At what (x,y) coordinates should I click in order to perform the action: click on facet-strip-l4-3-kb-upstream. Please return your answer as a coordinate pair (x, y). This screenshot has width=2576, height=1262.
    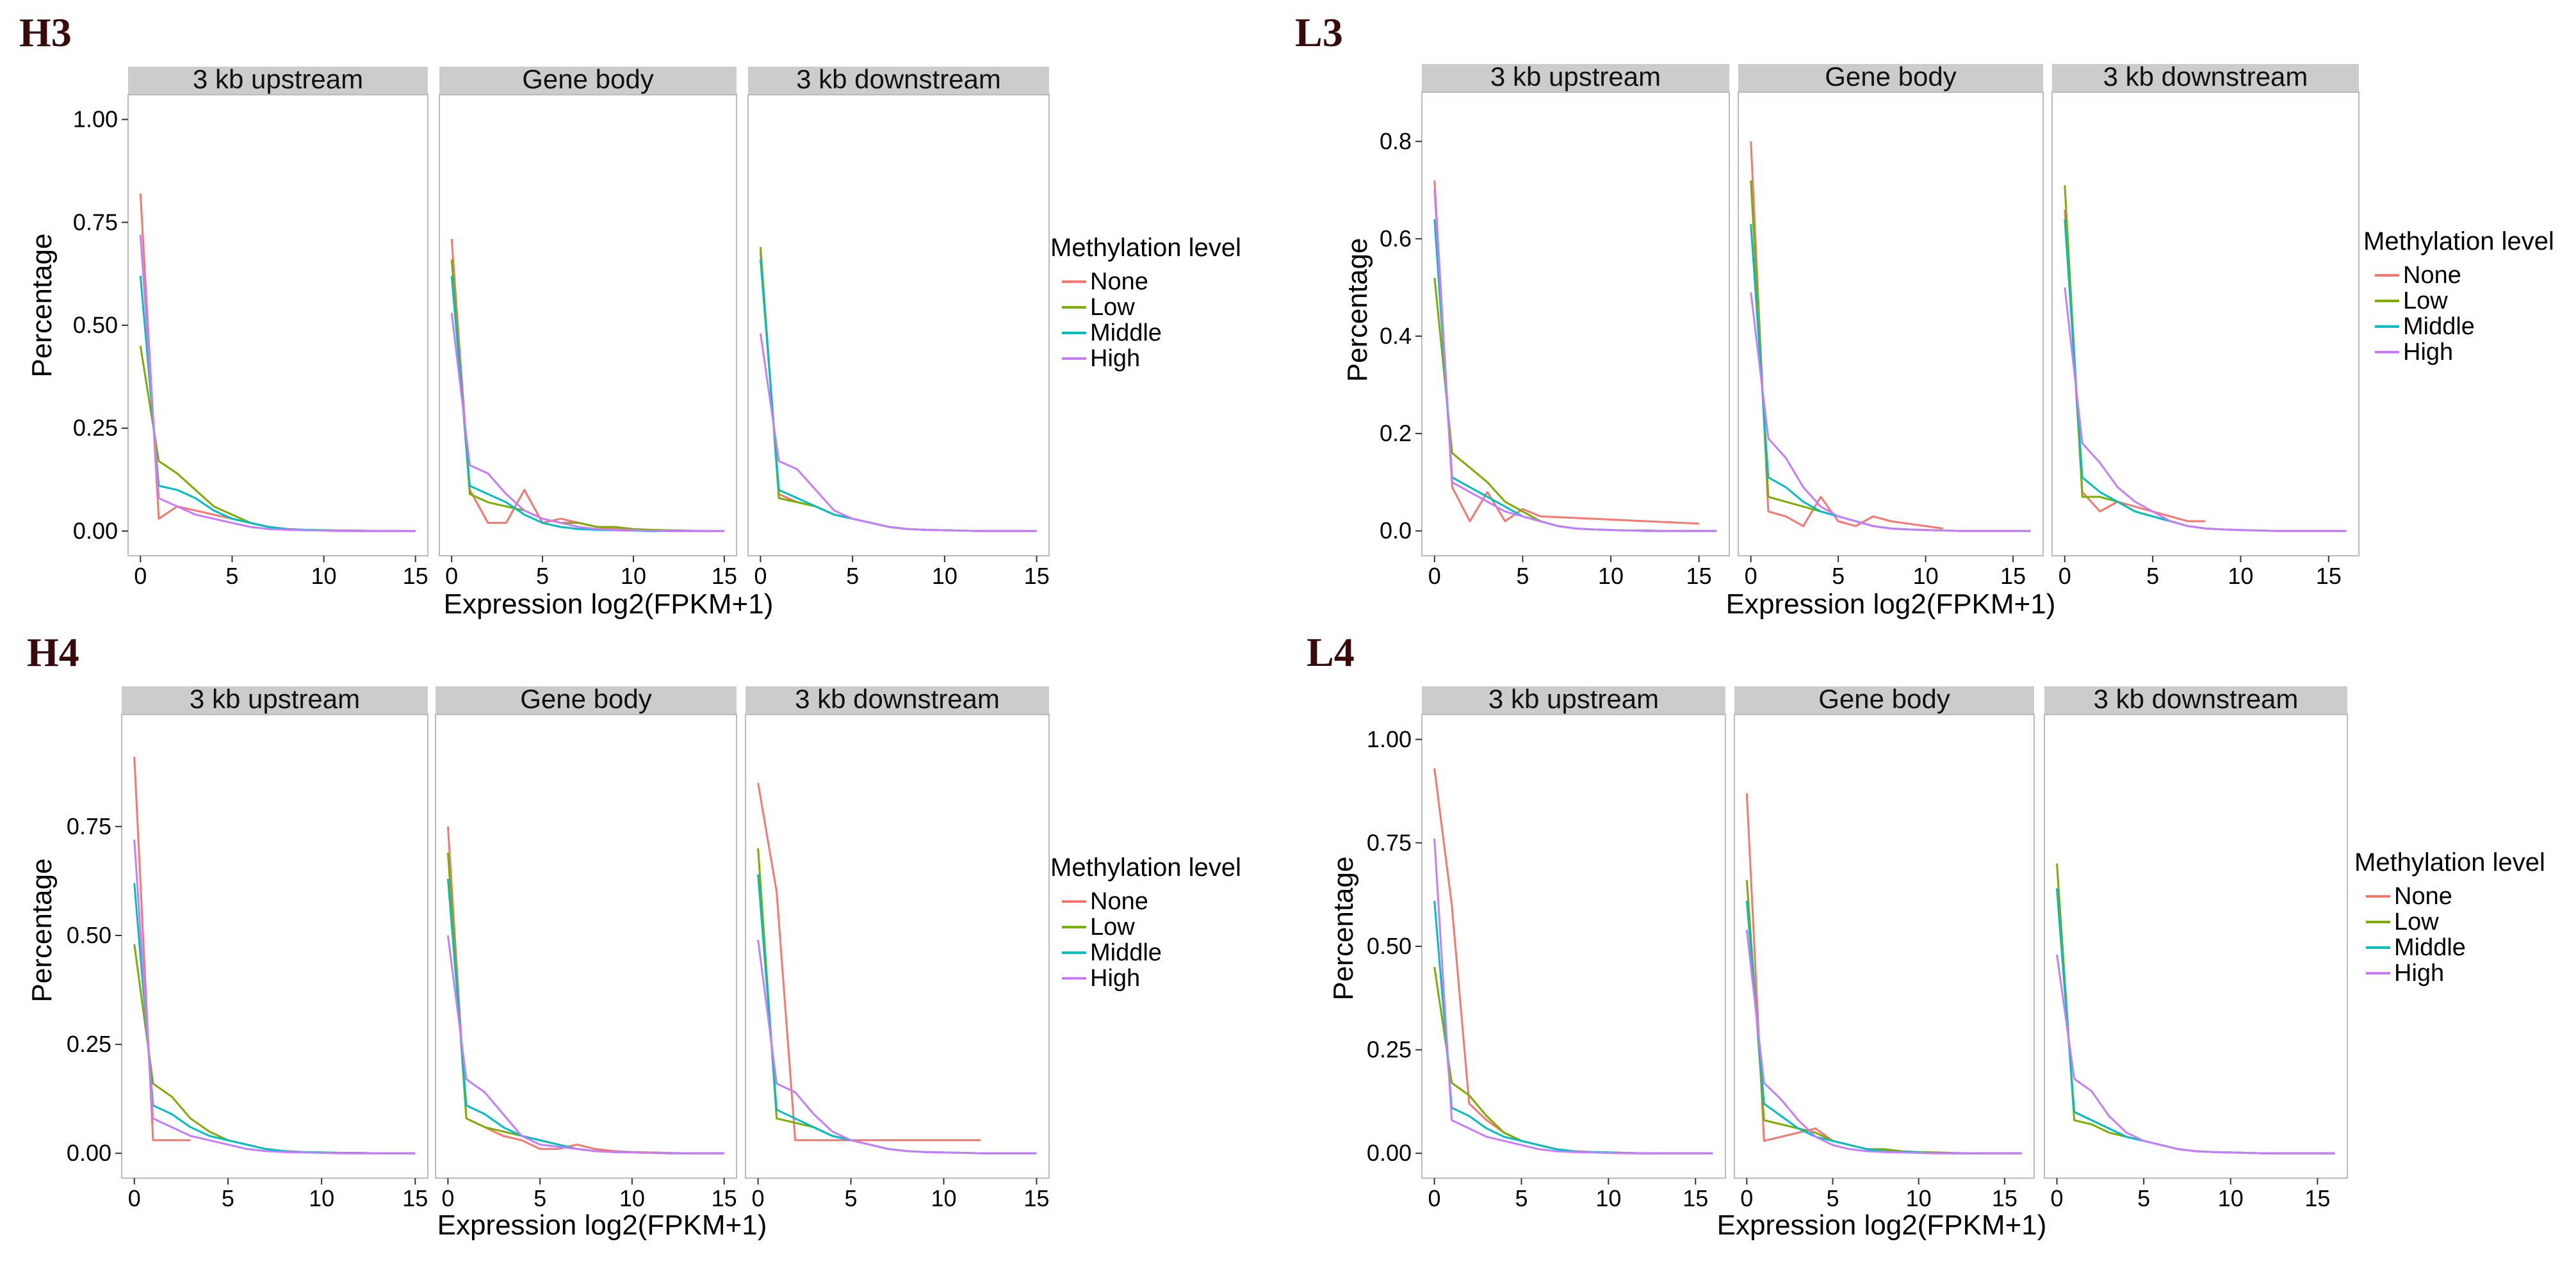
    Looking at the image, I should click on (1573, 700).